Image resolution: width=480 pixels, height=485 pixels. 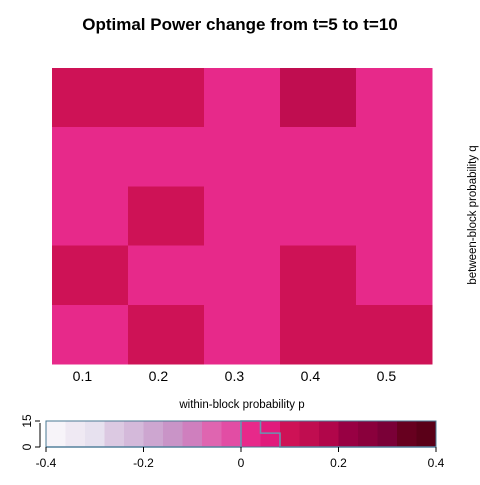 What do you see at coordinates (27, 446) in the screenshot?
I see `histogram-y-tick-label: 0` at bounding box center [27, 446].